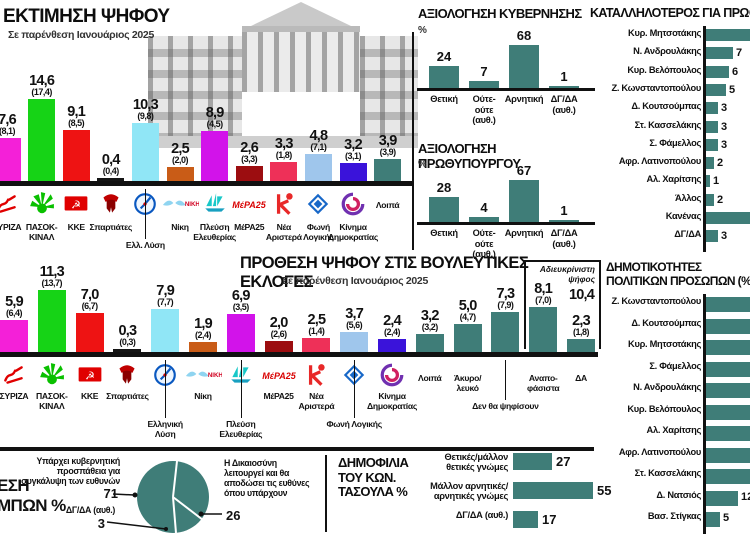 This screenshot has height=536, width=750. Describe the element at coordinates (127, 342) in the screenshot. I see `bar-prev-value-label: (0,3)` at that location.